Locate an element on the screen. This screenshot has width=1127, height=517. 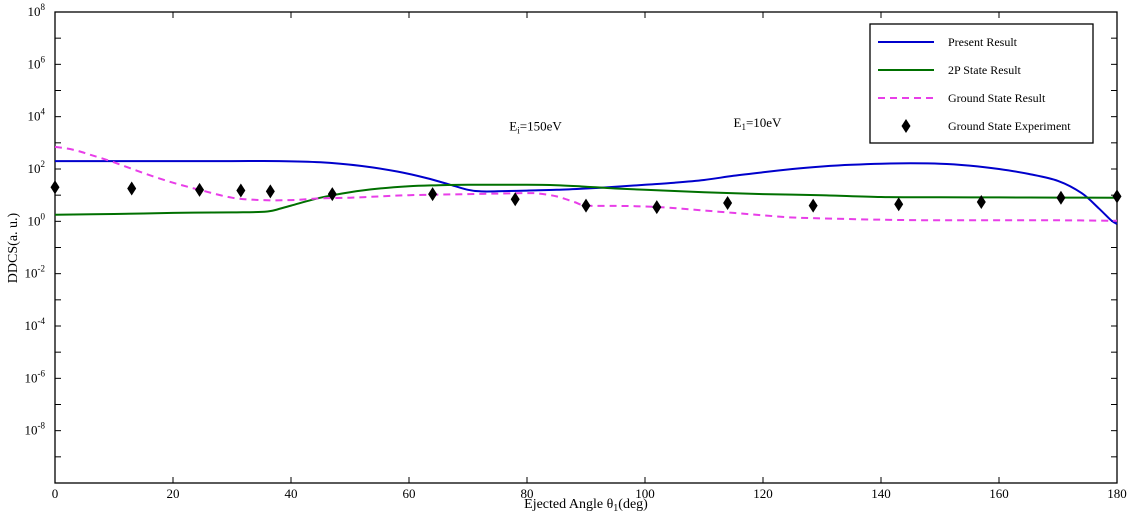
2p-state-result-line is located at coordinates (586, 199).